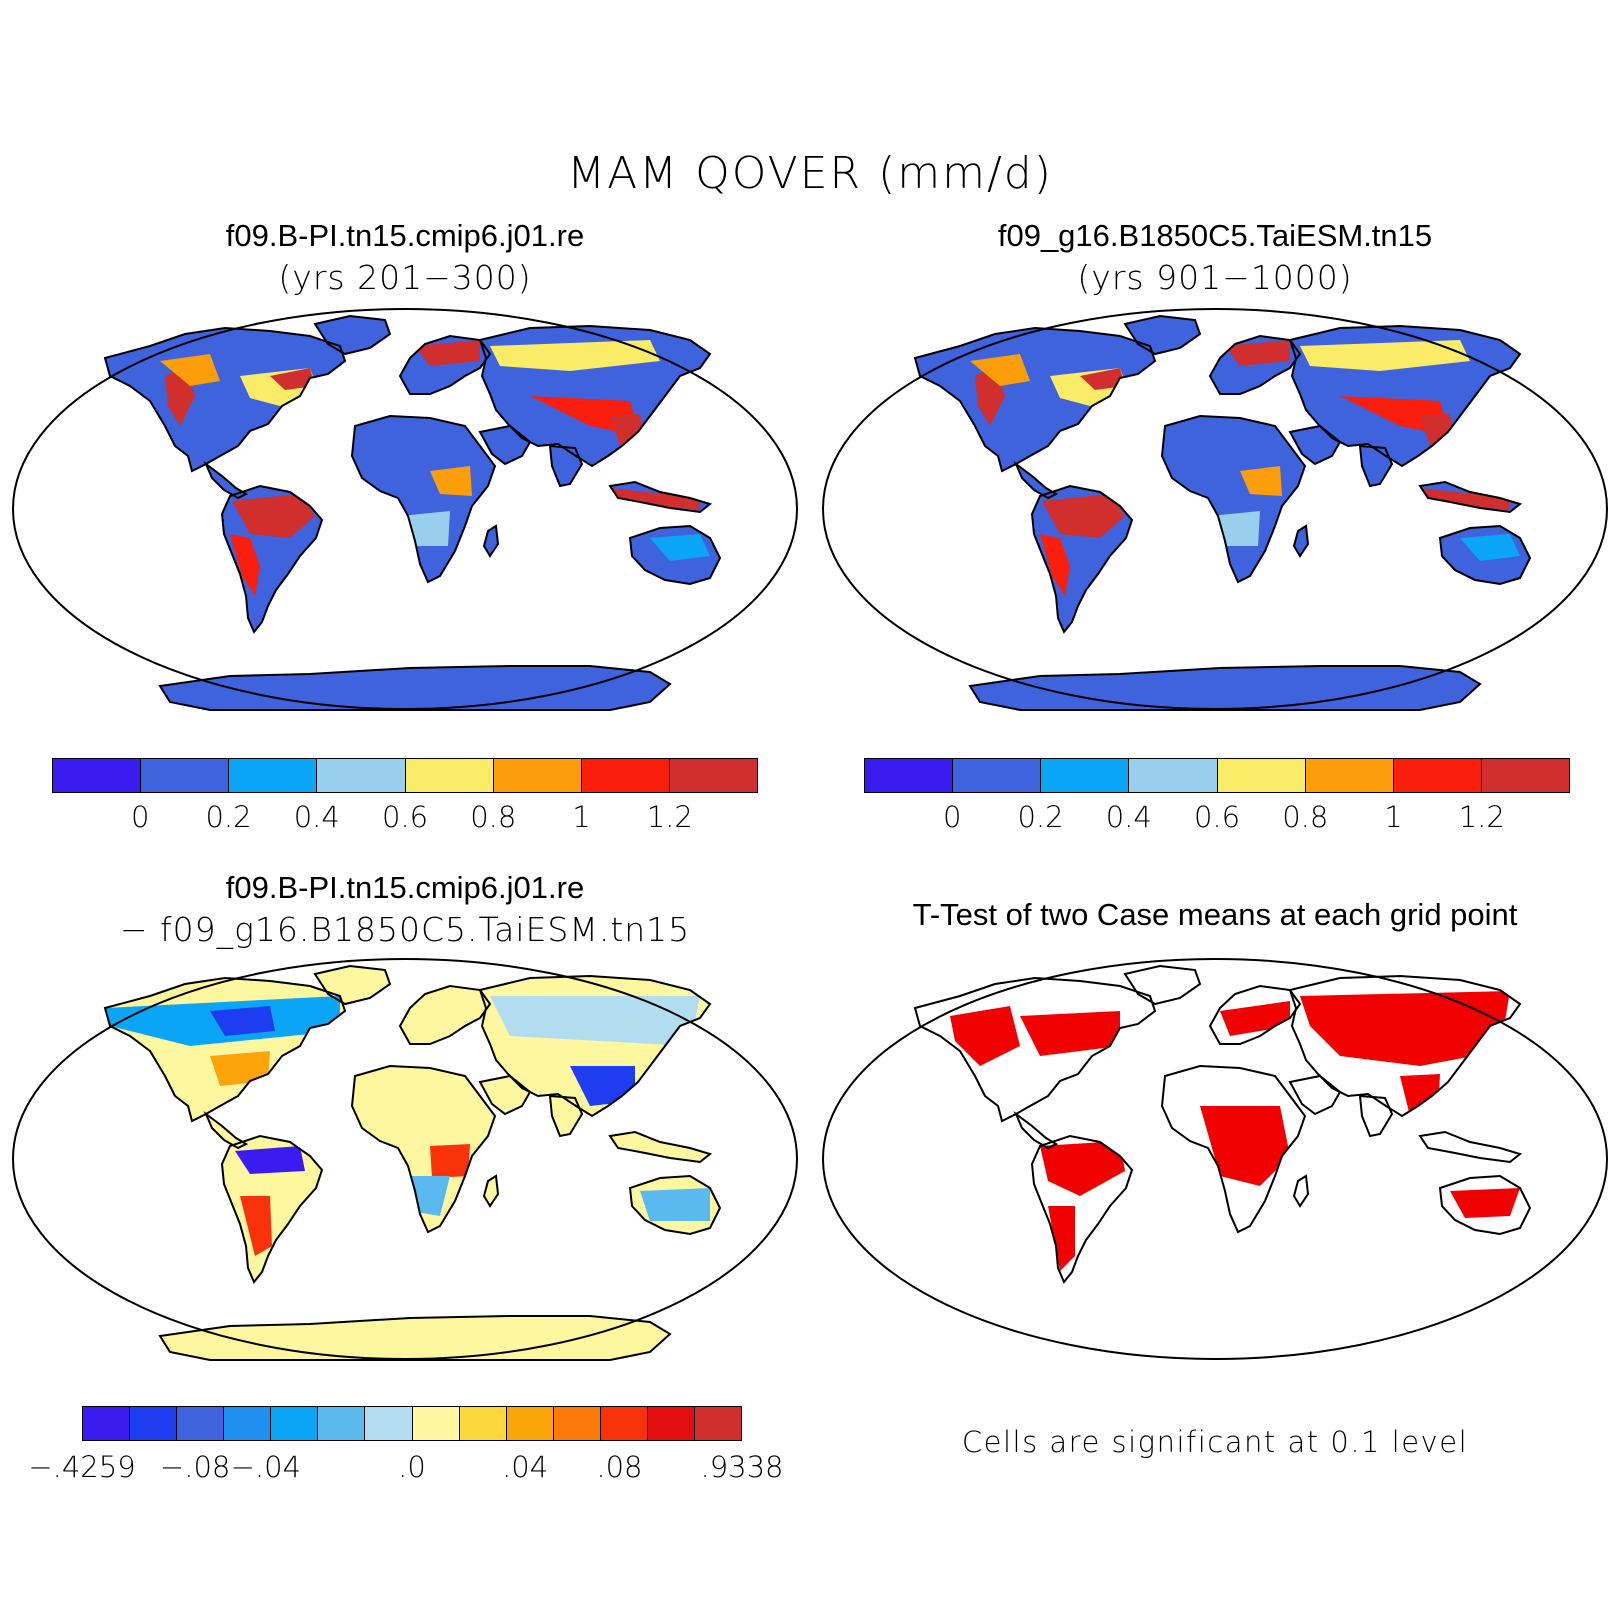 The width and height of the screenshot is (1620, 1620). I want to click on colorbar-tick-label: .08, so click(619, 1467).